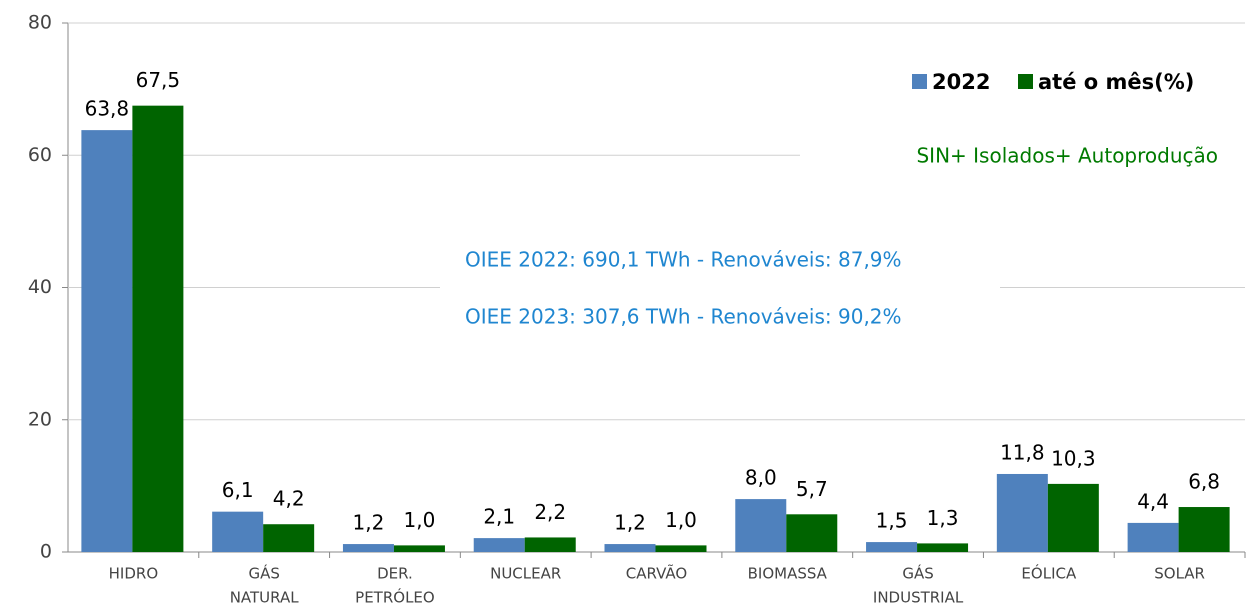  What do you see at coordinates (943, 518) in the screenshot?
I see `data-label: 1,3` at bounding box center [943, 518].